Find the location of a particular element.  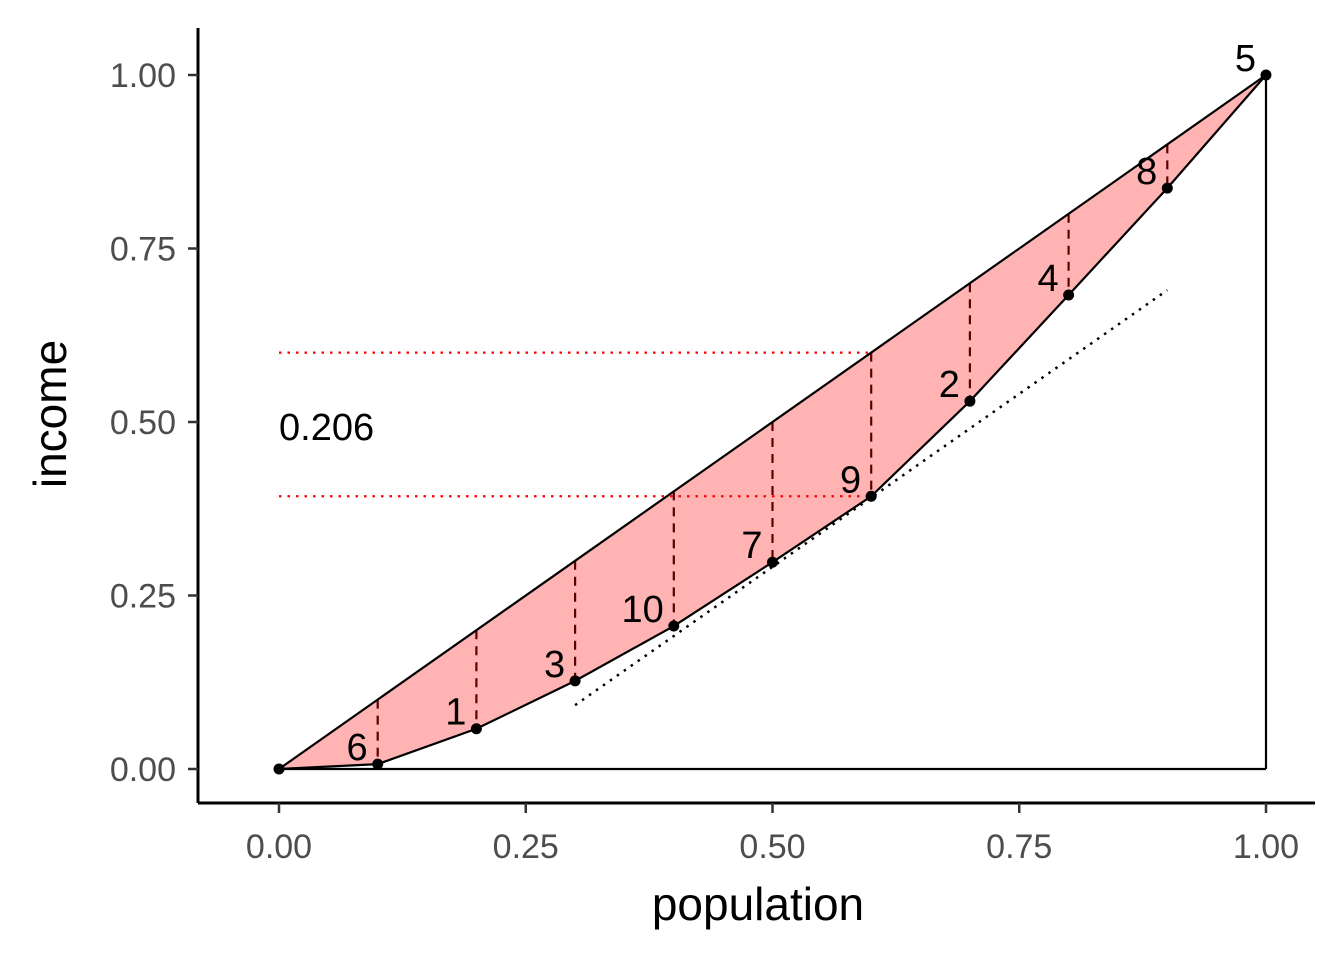

x-tick-label: 0.75 is located at coordinates (1019, 847).